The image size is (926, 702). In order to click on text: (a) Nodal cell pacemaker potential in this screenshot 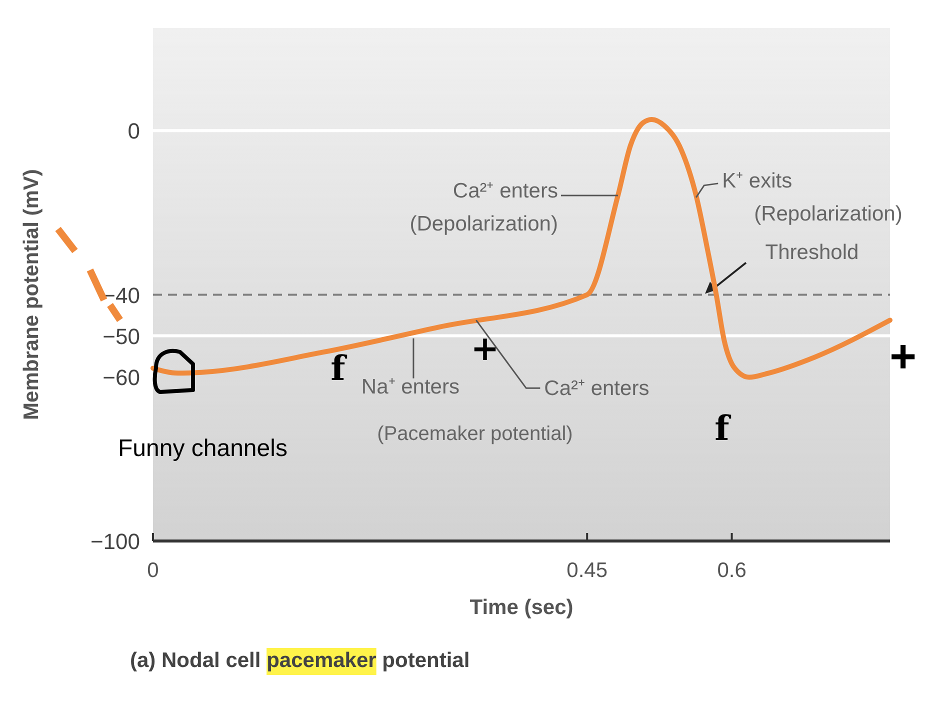, I will do `click(300, 660)`.